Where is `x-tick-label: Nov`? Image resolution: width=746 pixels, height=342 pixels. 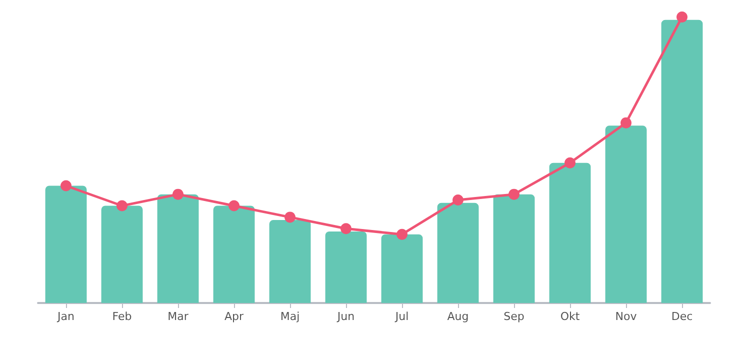 x-tick-label: Nov is located at coordinates (626, 316).